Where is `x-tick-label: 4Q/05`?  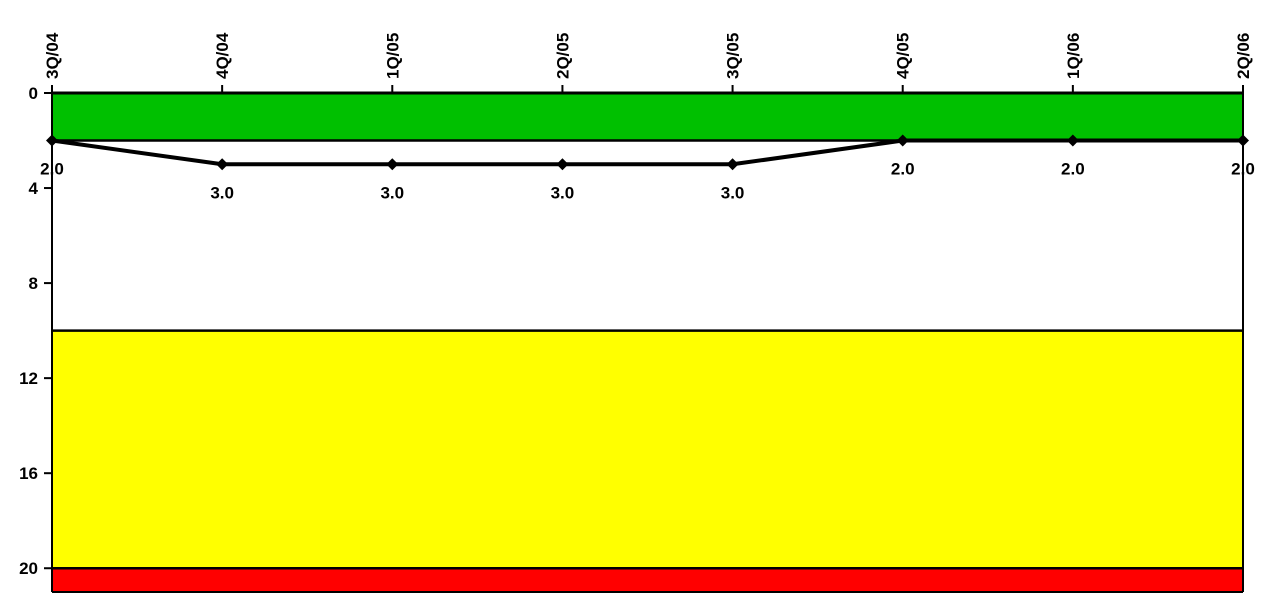 x-tick-label: 4Q/05 is located at coordinates (903, 56).